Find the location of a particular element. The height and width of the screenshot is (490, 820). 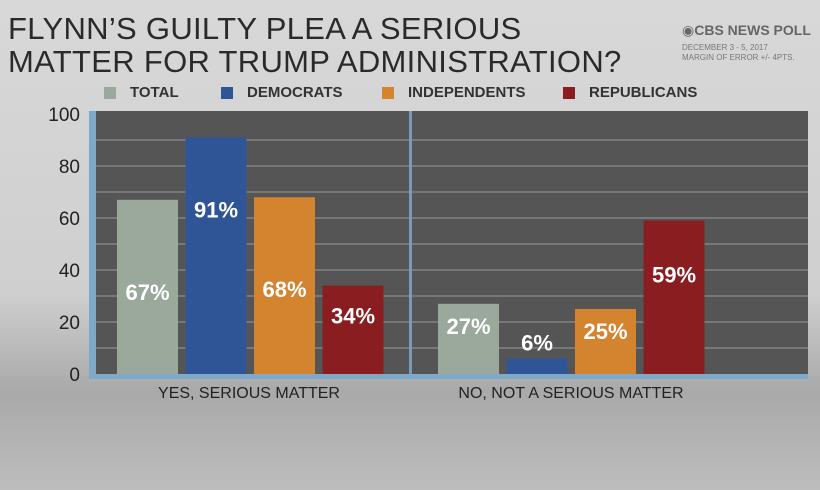

y-tick-label: 20 is located at coordinates (69, 323).